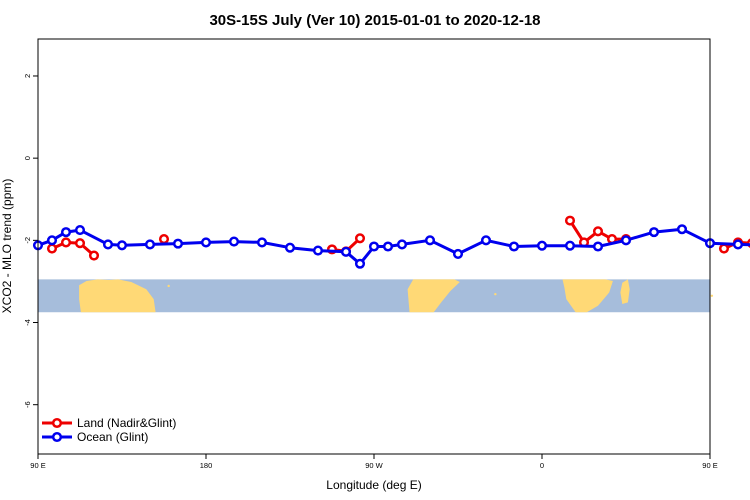 The width and height of the screenshot is (750, 500). I want to click on land-south-america, so click(433, 296).